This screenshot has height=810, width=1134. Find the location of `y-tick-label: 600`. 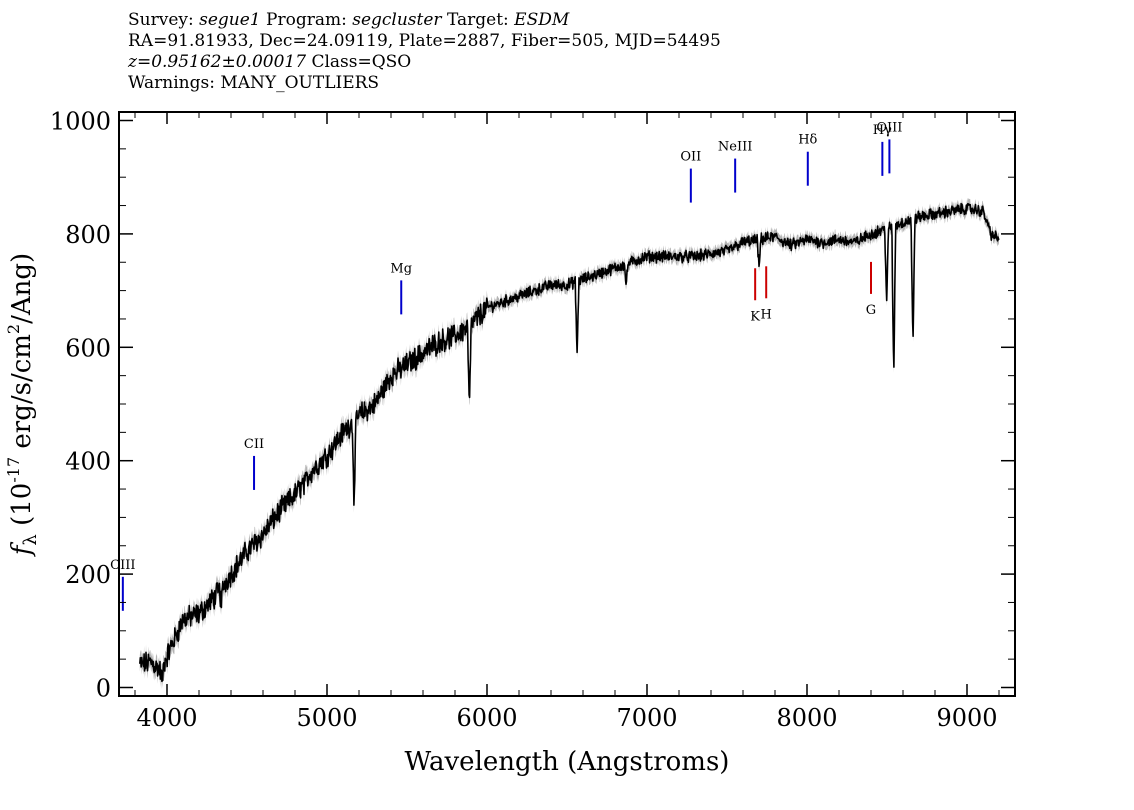

y-tick-label: 600 is located at coordinates (88, 348).